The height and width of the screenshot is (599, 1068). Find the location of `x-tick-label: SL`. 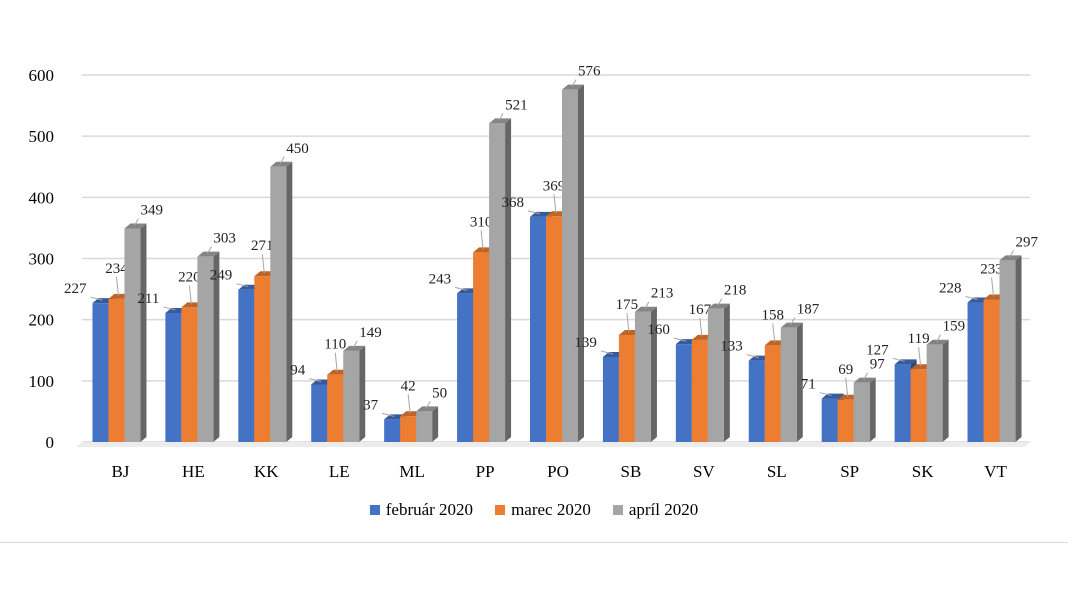

x-tick-label: SL is located at coordinates (777, 471).